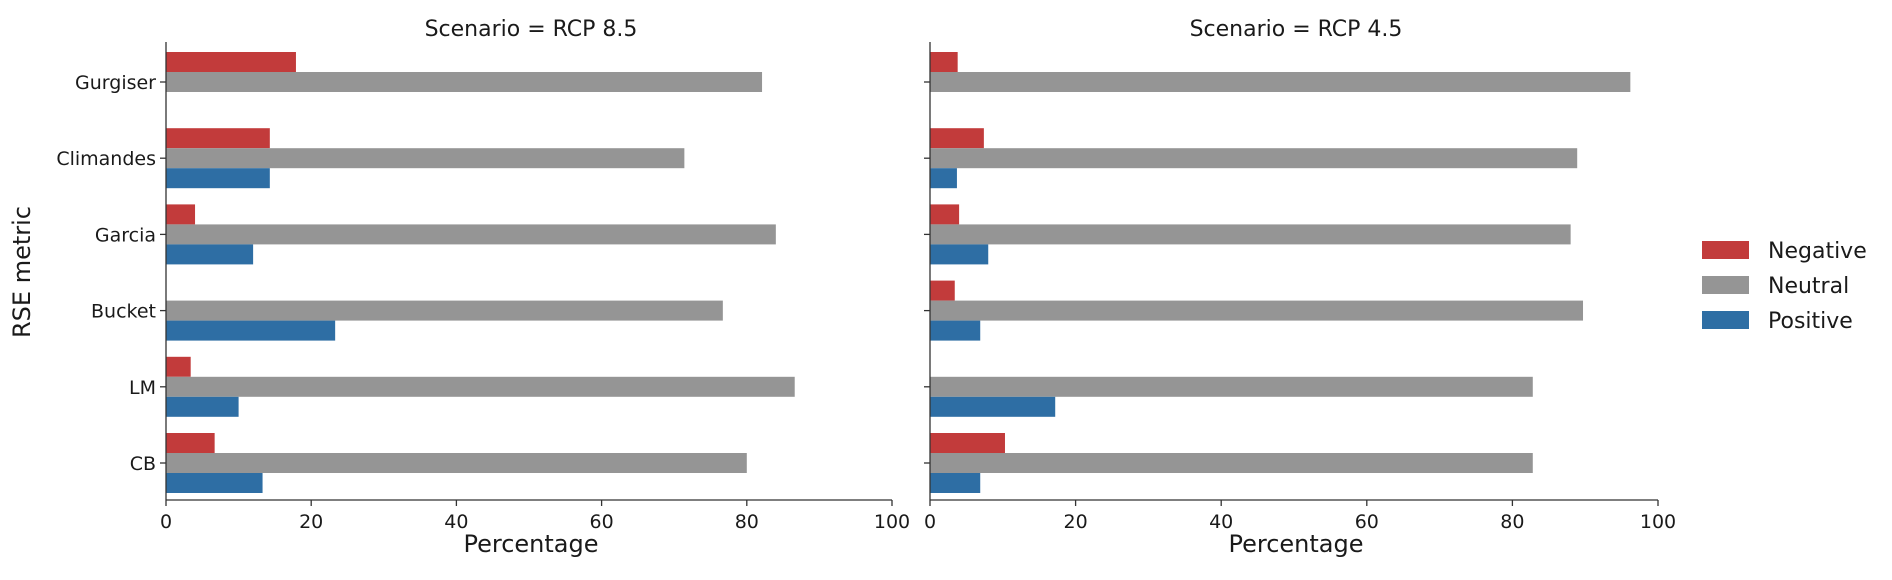 The image size is (1892, 580). I want to click on legend-label-neutral: Neutral, so click(1808, 286).